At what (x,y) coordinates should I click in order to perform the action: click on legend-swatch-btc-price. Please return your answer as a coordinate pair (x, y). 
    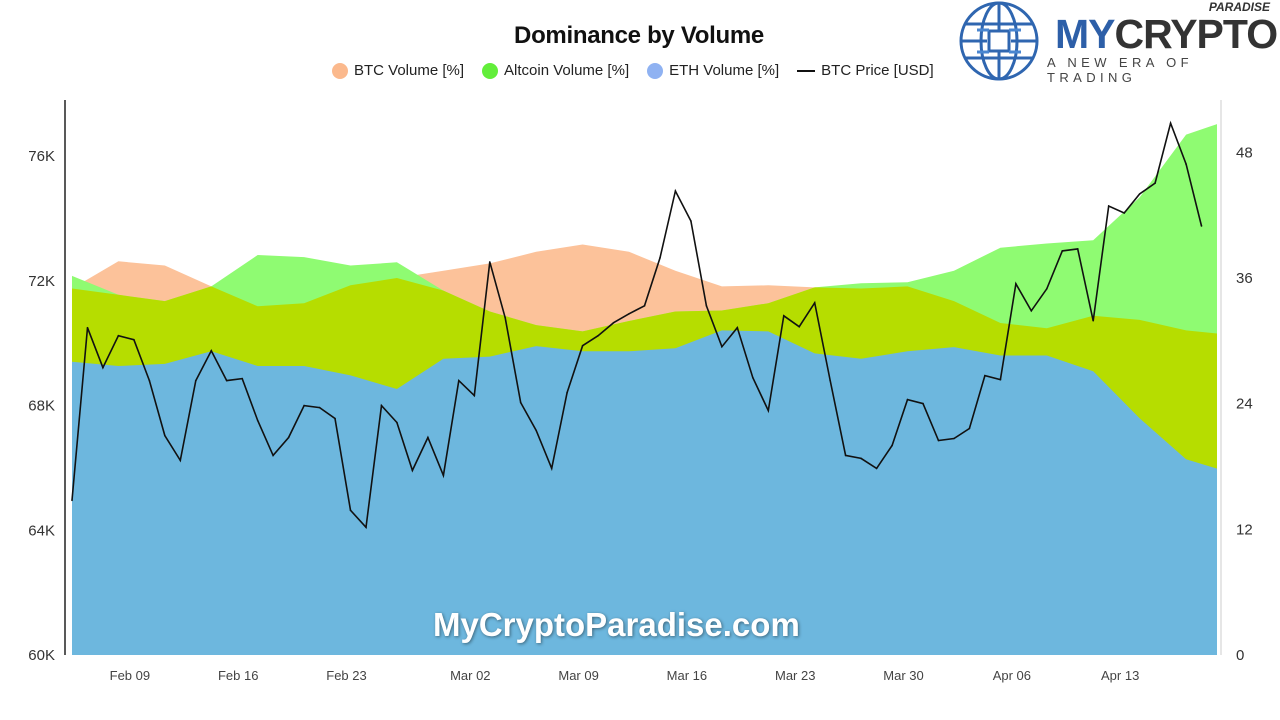
    Looking at the image, I should click on (806, 70).